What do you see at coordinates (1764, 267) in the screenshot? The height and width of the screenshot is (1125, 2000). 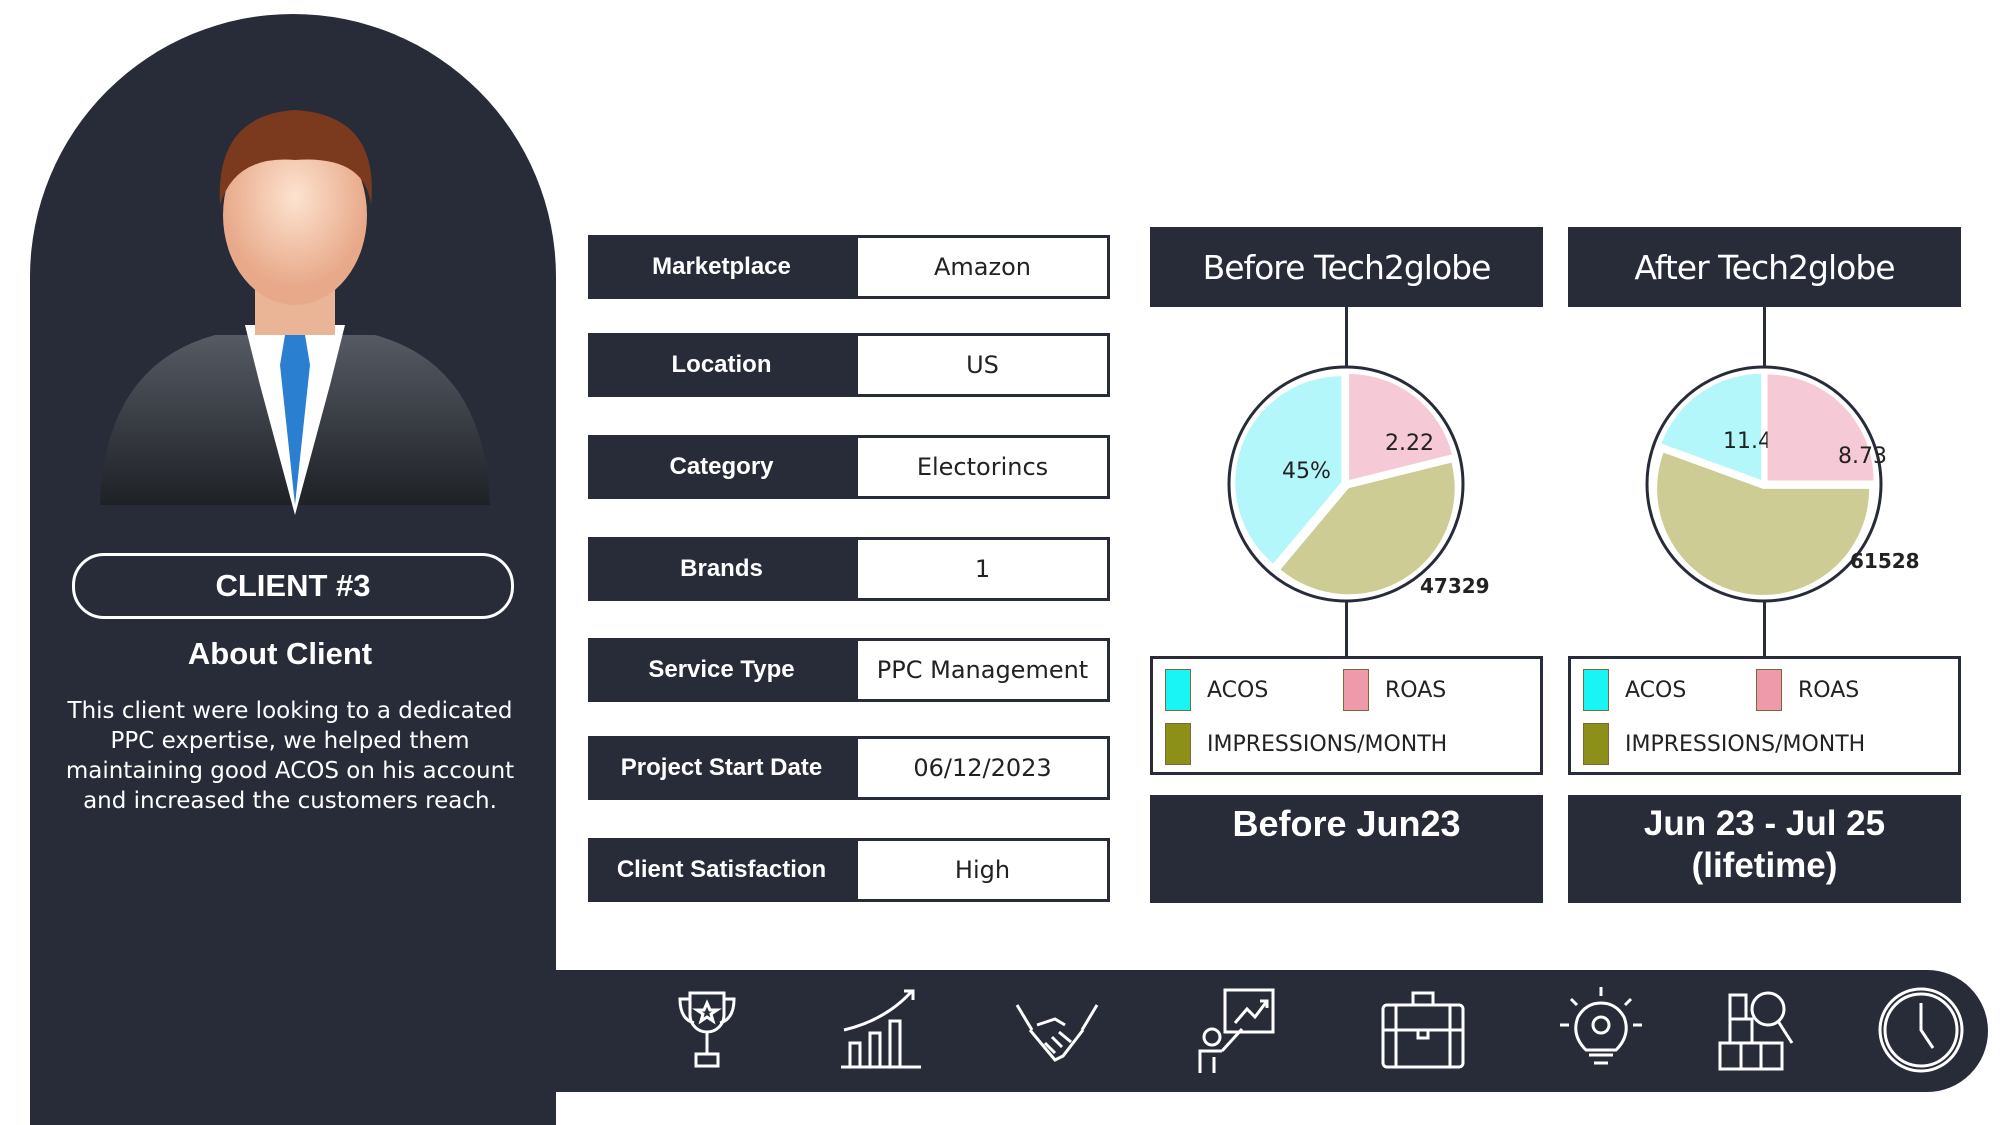 I see `after-header: After Tech2globe` at bounding box center [1764, 267].